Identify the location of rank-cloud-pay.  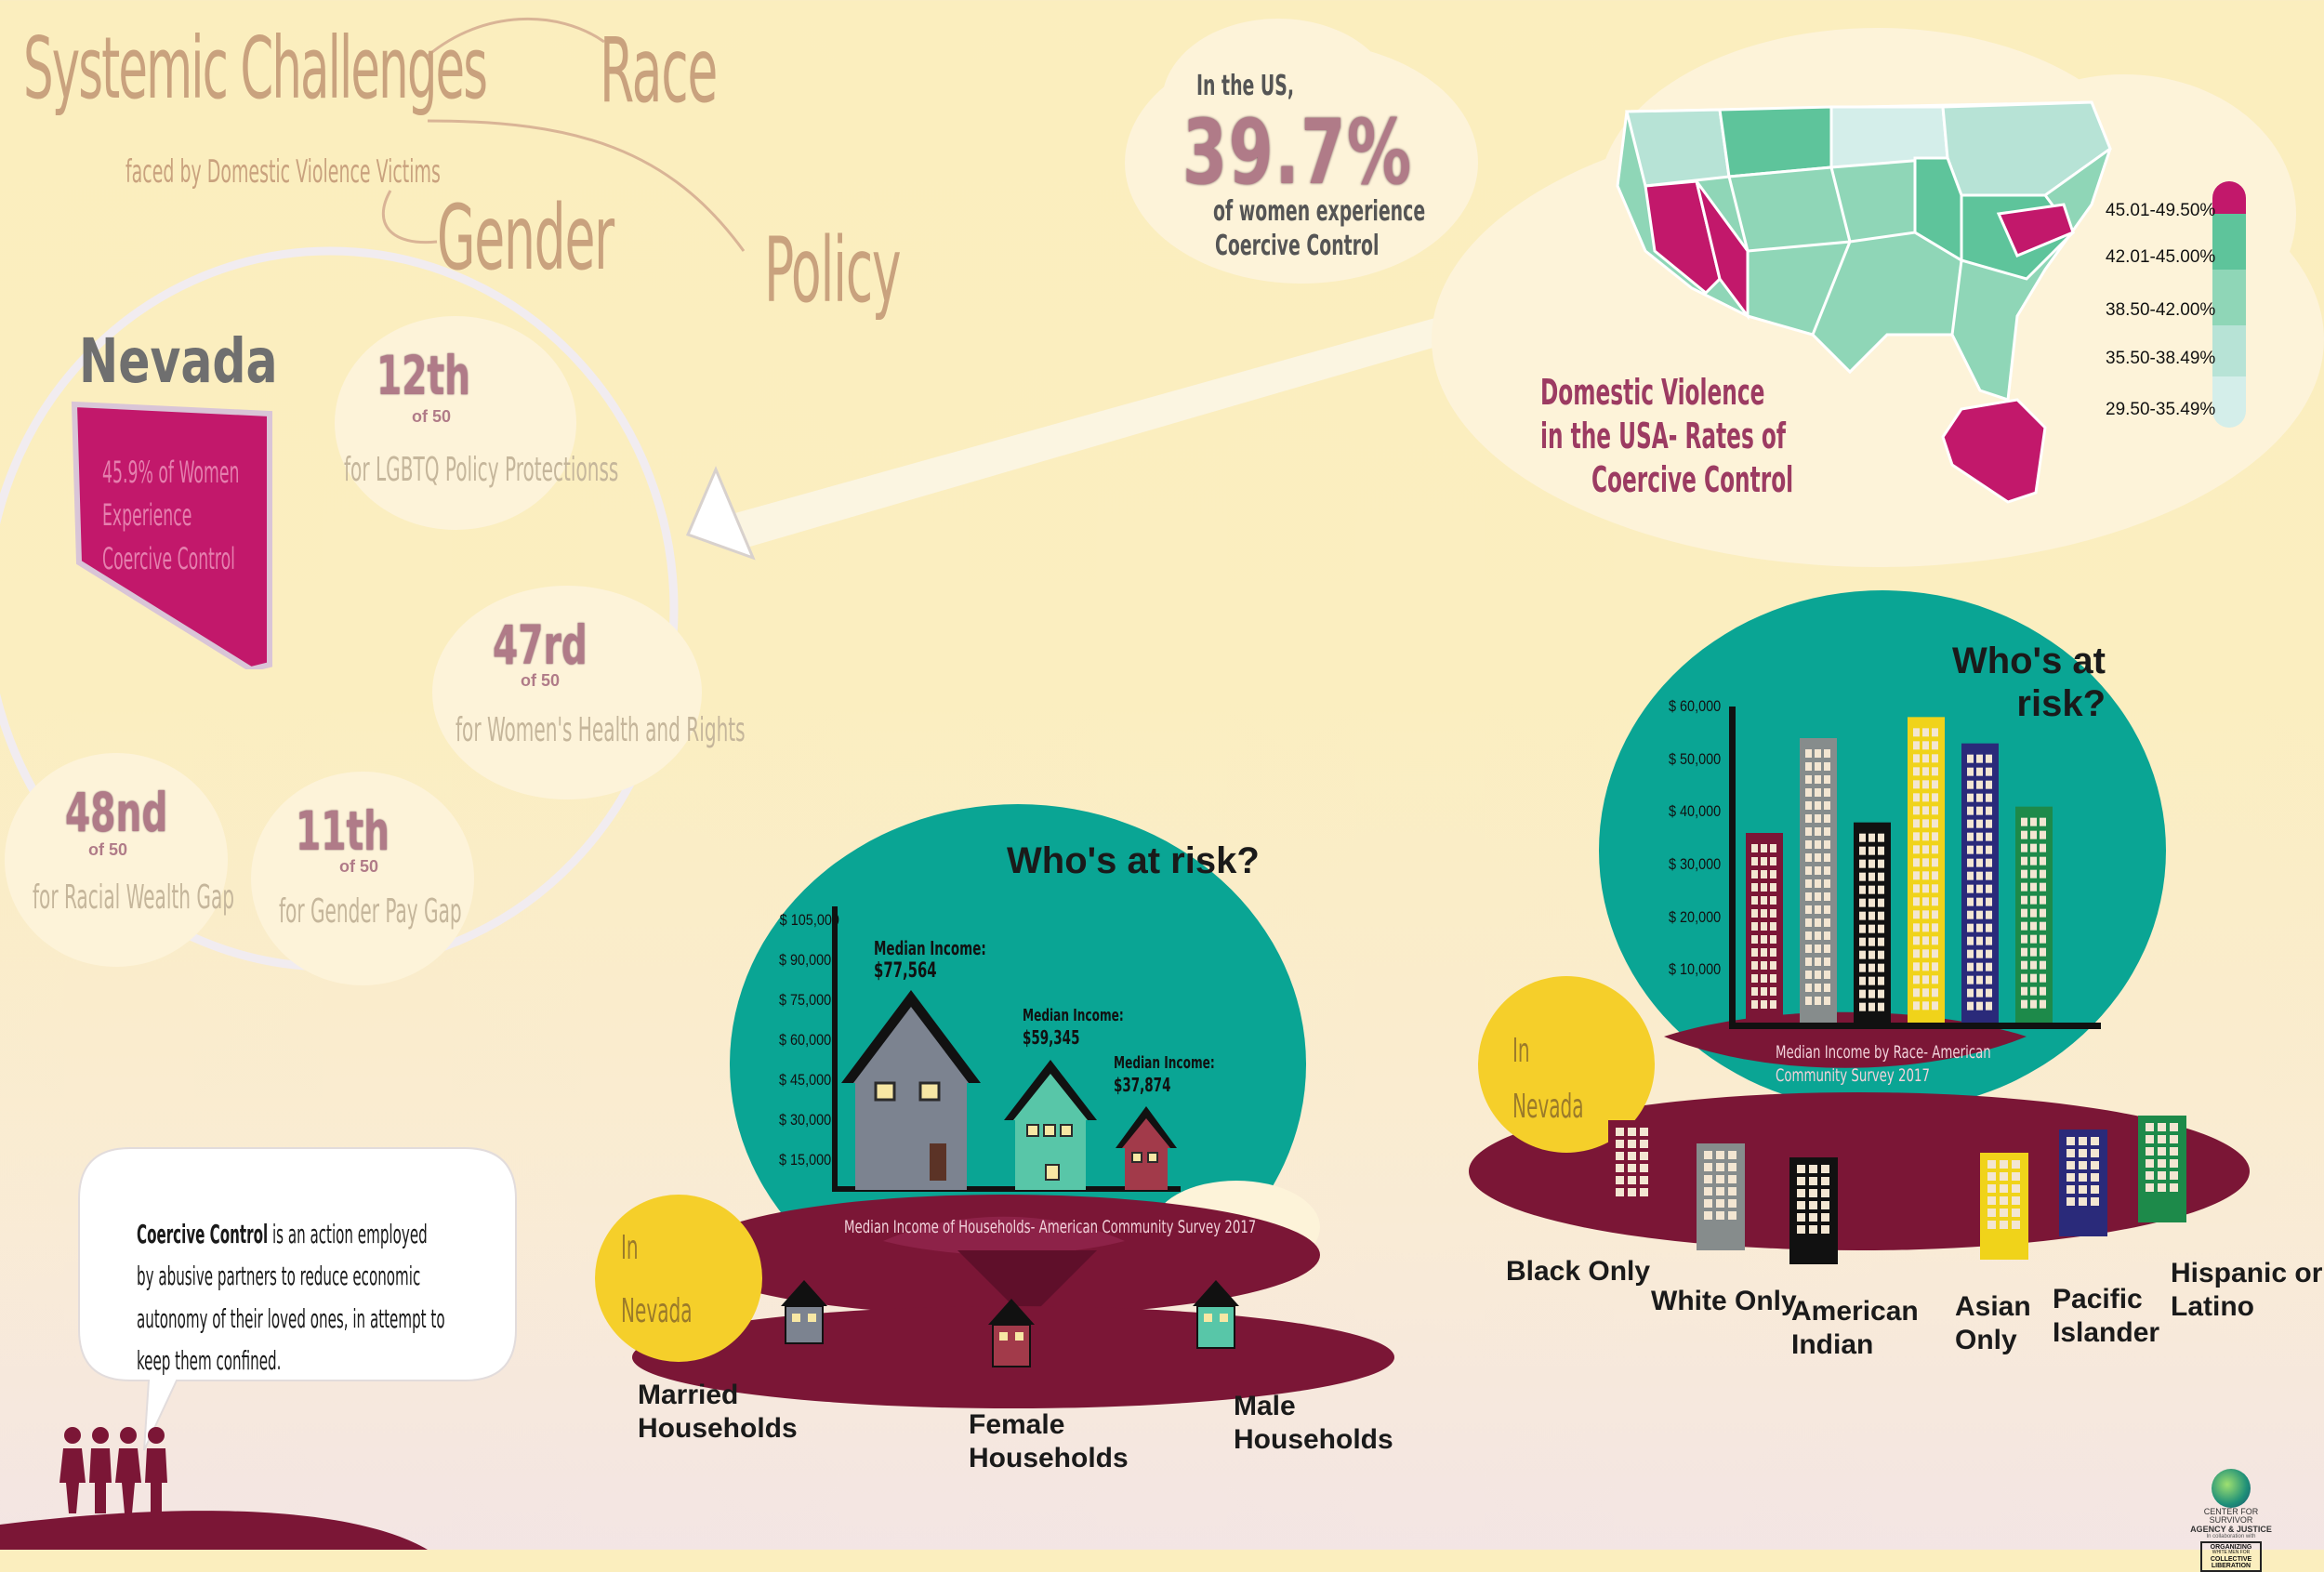
(362, 878).